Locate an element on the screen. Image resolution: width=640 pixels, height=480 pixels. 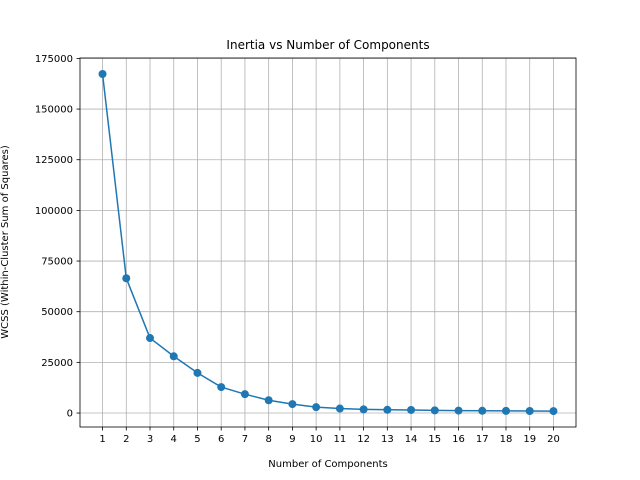
x-tick-label: 12 is located at coordinates (363, 439).